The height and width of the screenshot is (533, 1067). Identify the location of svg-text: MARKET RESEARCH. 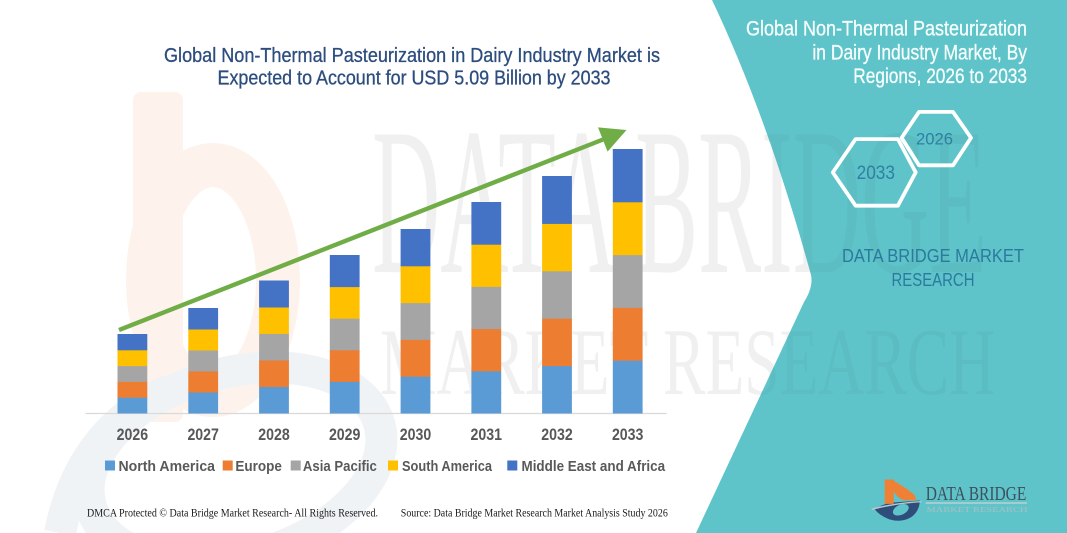
(978, 509).